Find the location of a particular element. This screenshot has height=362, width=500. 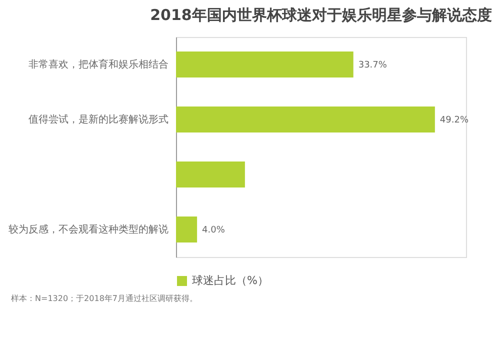

data-label: 4.0% is located at coordinates (214, 231).